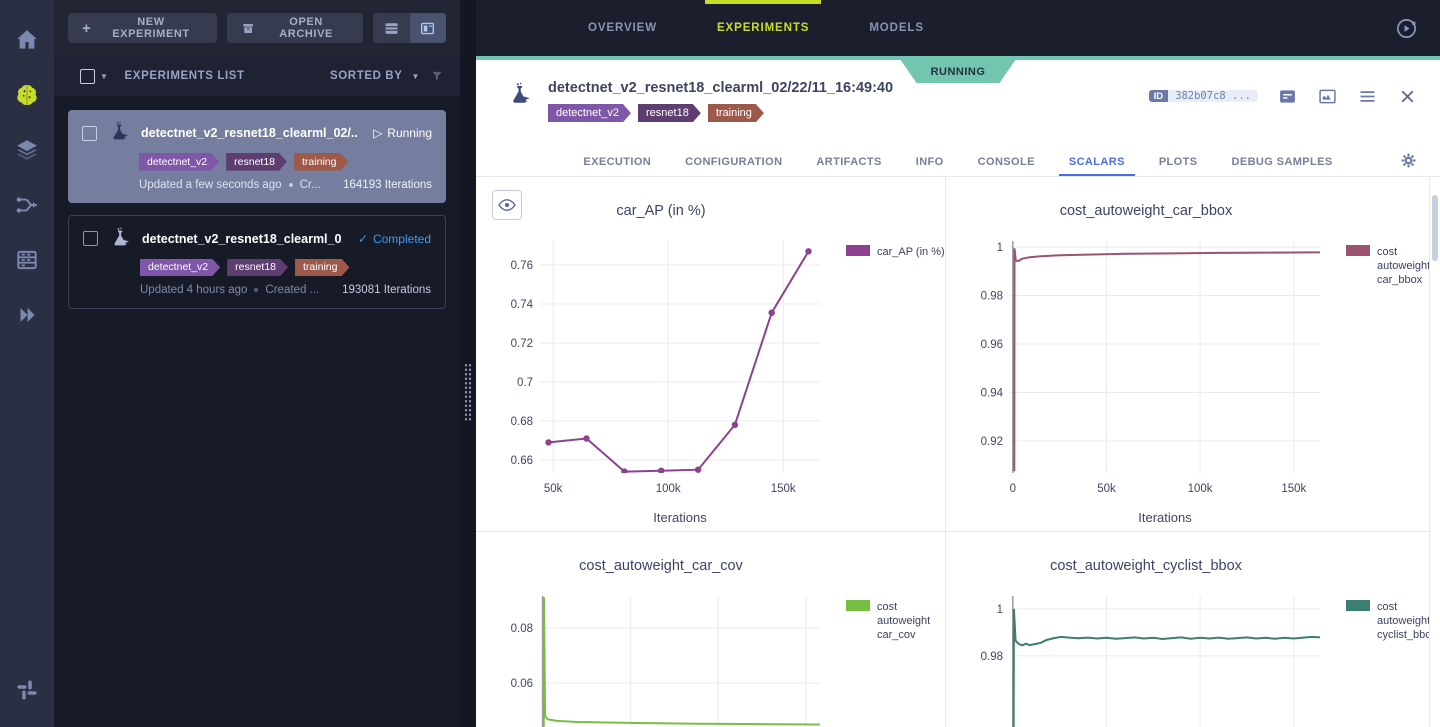  What do you see at coordinates (1435, 228) in the screenshot?
I see `charts-scrollbar-thumb` at bounding box center [1435, 228].